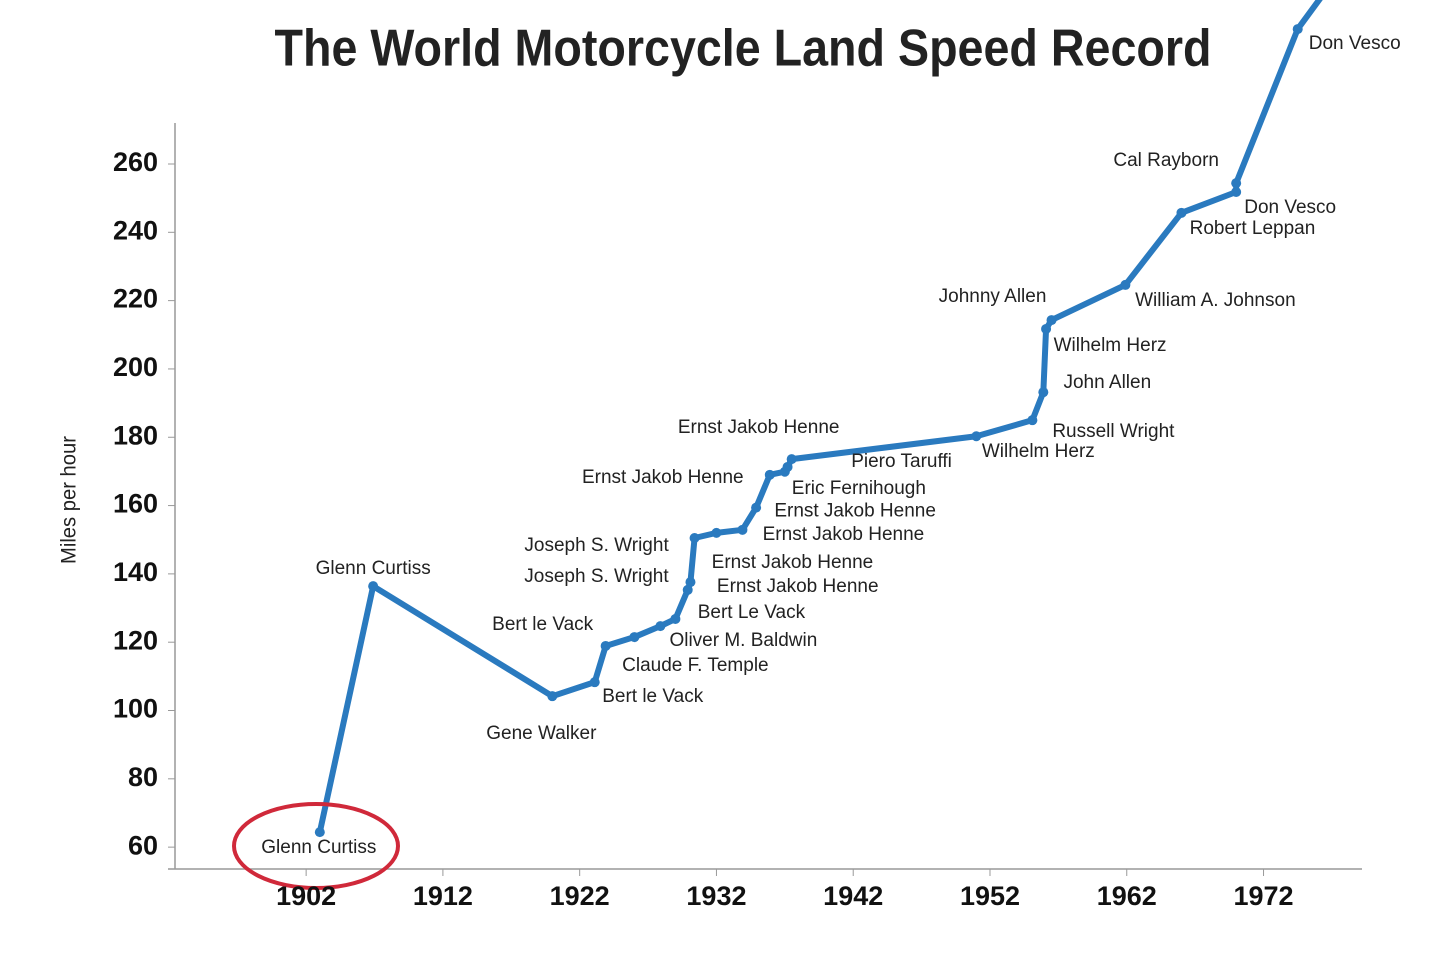 This screenshot has height=960, width=1440. Describe the element at coordinates (135, 367) in the screenshot. I see `y-tick-label: 200` at that location.